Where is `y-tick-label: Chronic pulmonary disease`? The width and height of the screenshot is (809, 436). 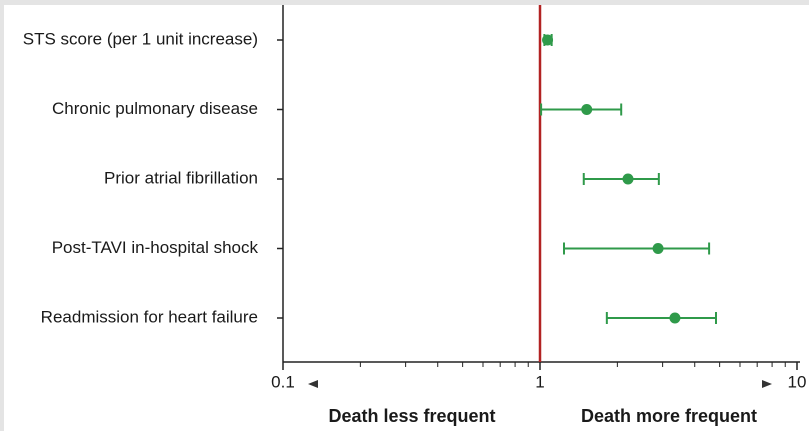
y-tick-label: Chronic pulmonary disease is located at coordinates (155, 108).